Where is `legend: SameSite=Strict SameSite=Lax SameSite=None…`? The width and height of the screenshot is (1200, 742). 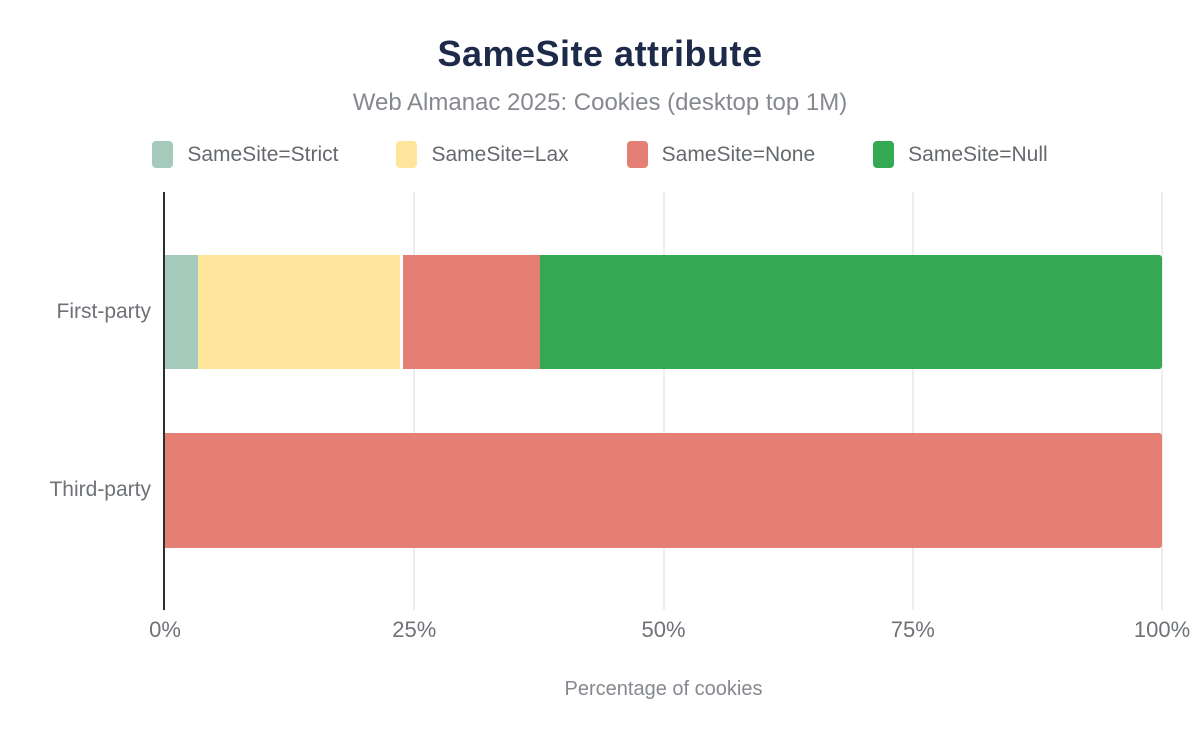 legend: SameSite=Strict SameSite=Lax SameSite=None… is located at coordinates (600, 154).